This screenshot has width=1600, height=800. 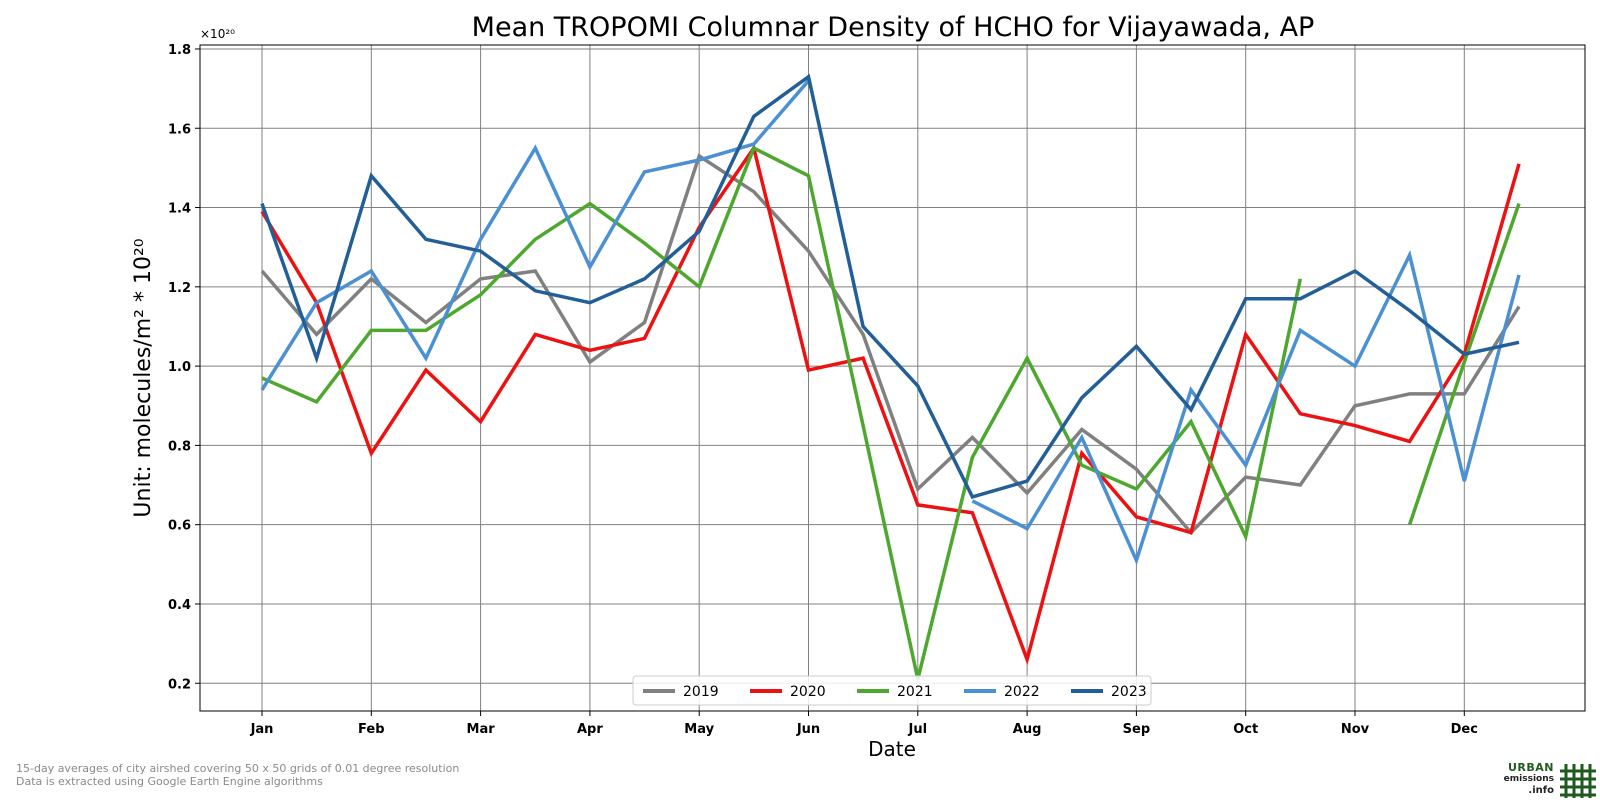 What do you see at coordinates (895, 692) in the screenshot?
I see `legend-items: 2019 2020 2021 2022 2023` at bounding box center [895, 692].